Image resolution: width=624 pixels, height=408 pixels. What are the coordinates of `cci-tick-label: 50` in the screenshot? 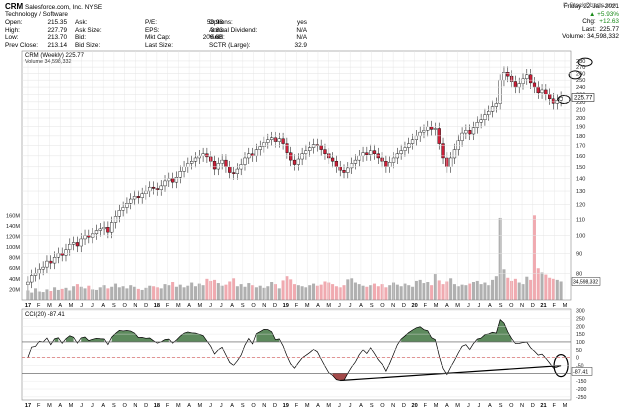 It's located at (579, 351).